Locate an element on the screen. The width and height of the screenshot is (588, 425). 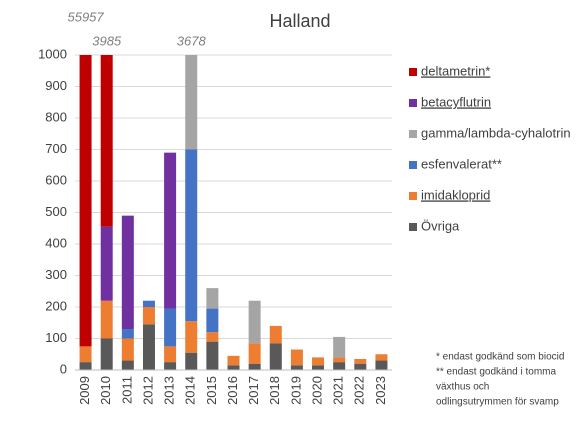
y-tick-label: 200 is located at coordinates (56, 305).